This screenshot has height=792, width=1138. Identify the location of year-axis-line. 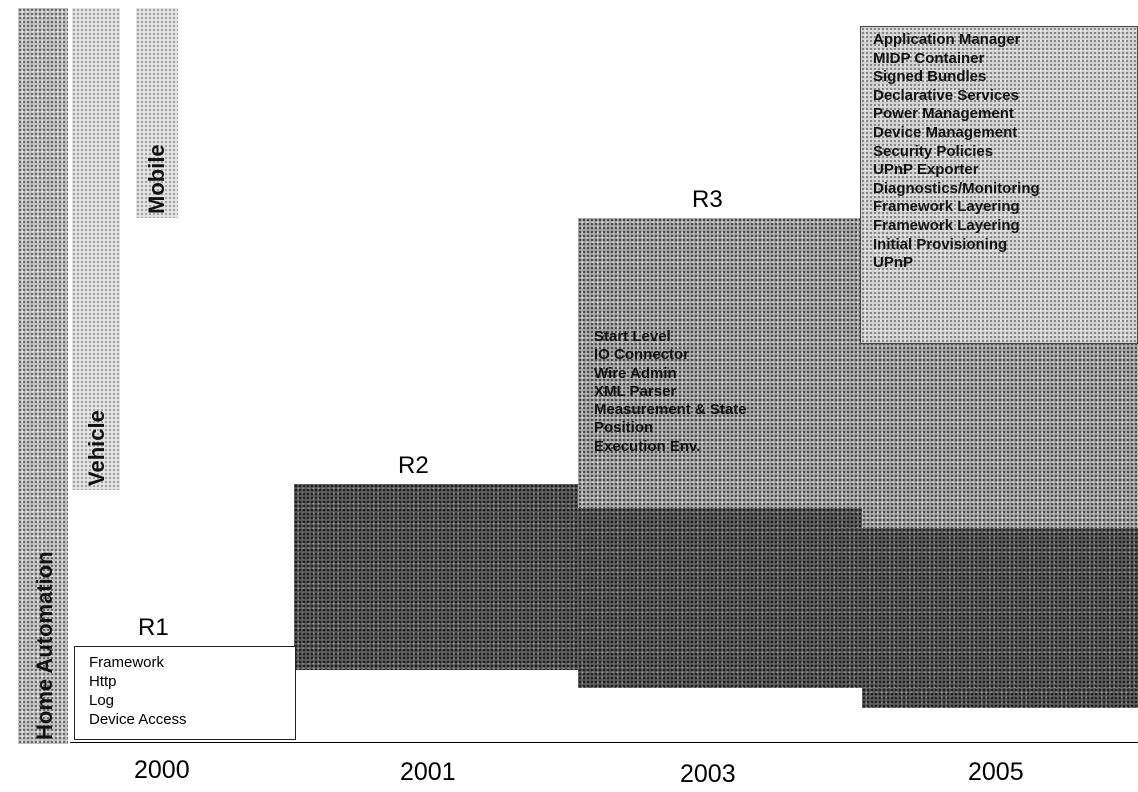
(604, 742).